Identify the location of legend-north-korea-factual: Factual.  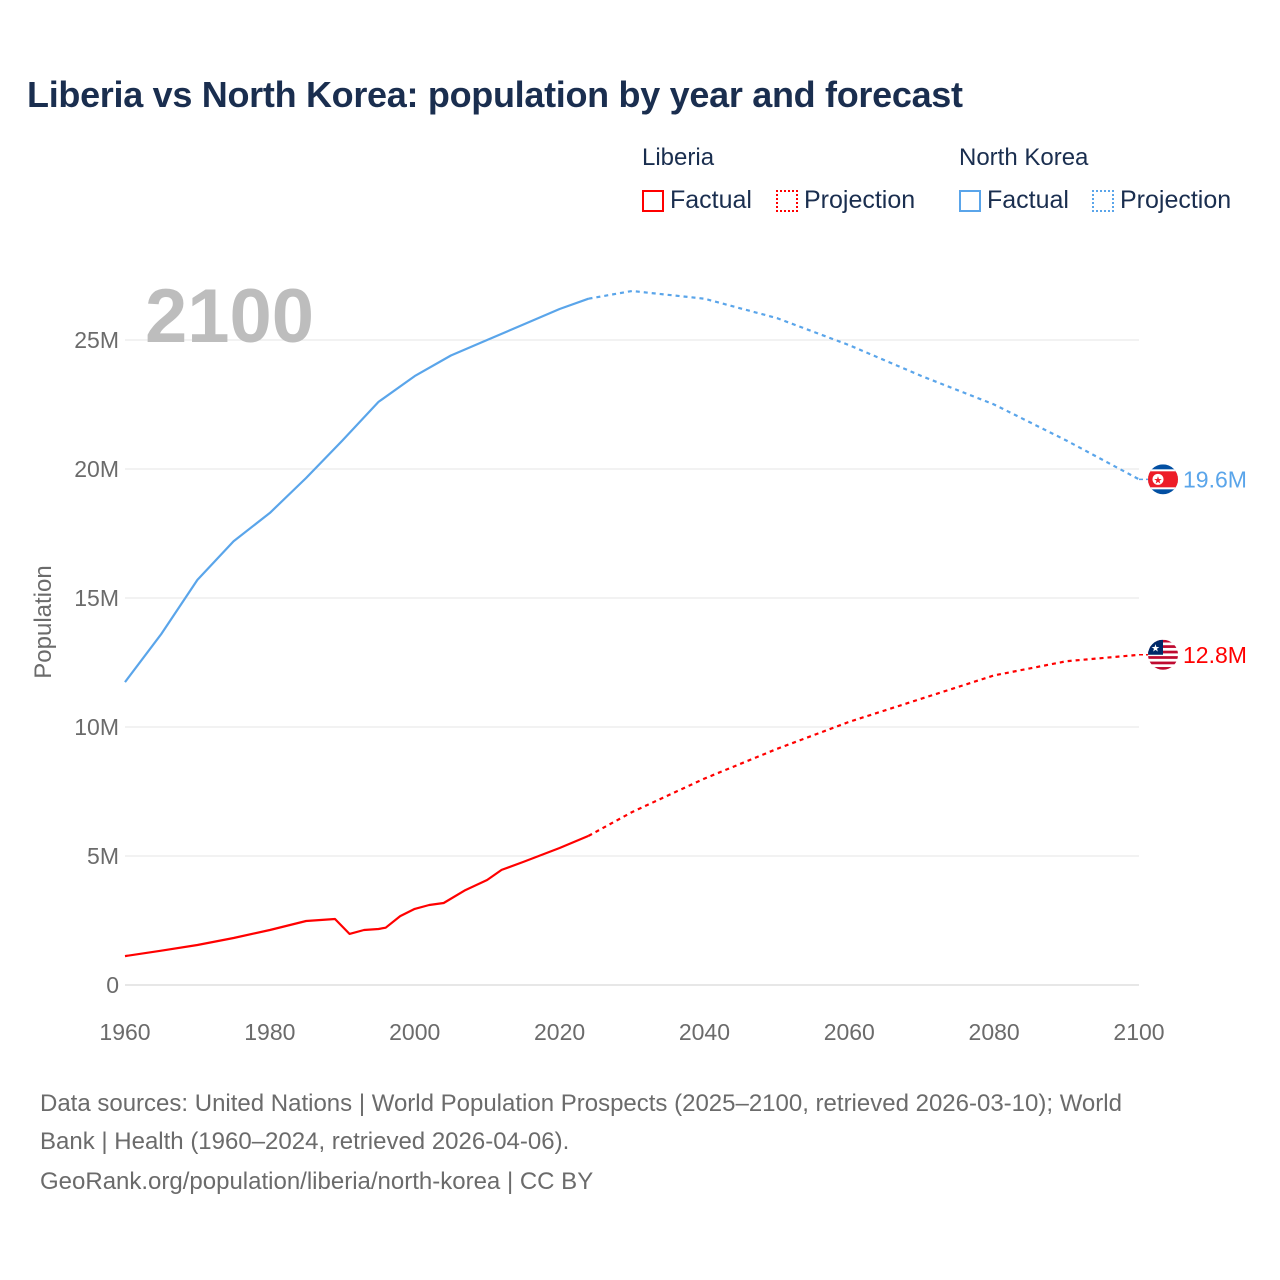
(1014, 200).